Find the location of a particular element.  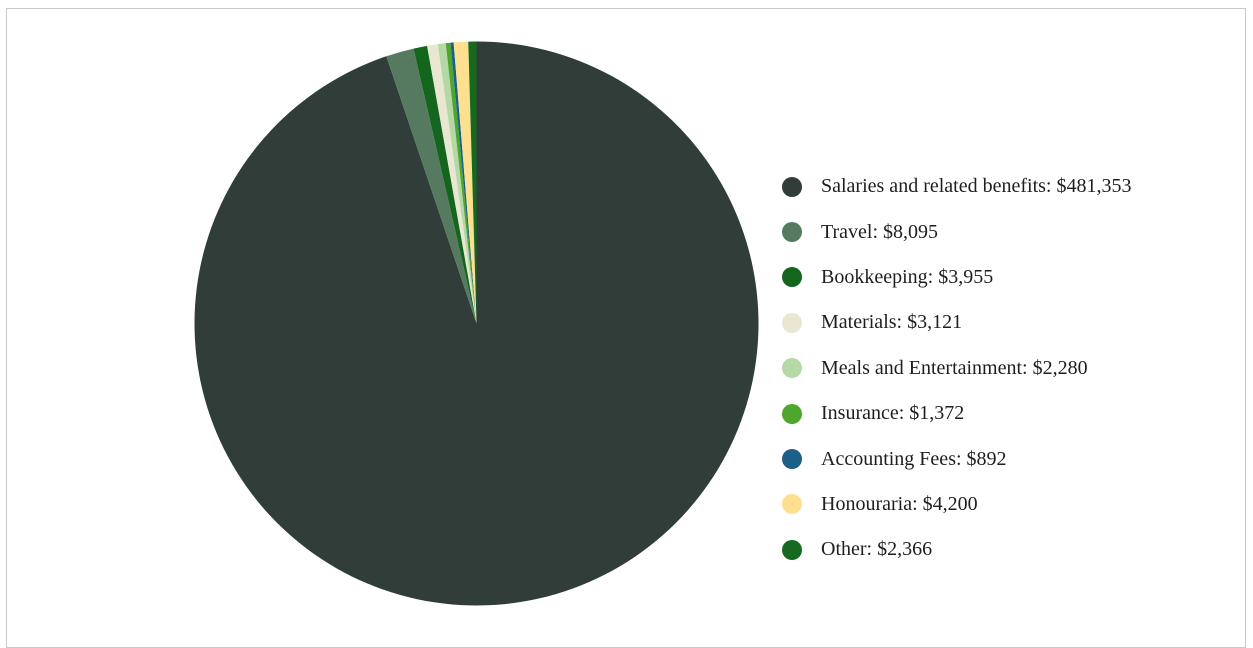

legend-label: Travel: $8,095 is located at coordinates (880, 231).